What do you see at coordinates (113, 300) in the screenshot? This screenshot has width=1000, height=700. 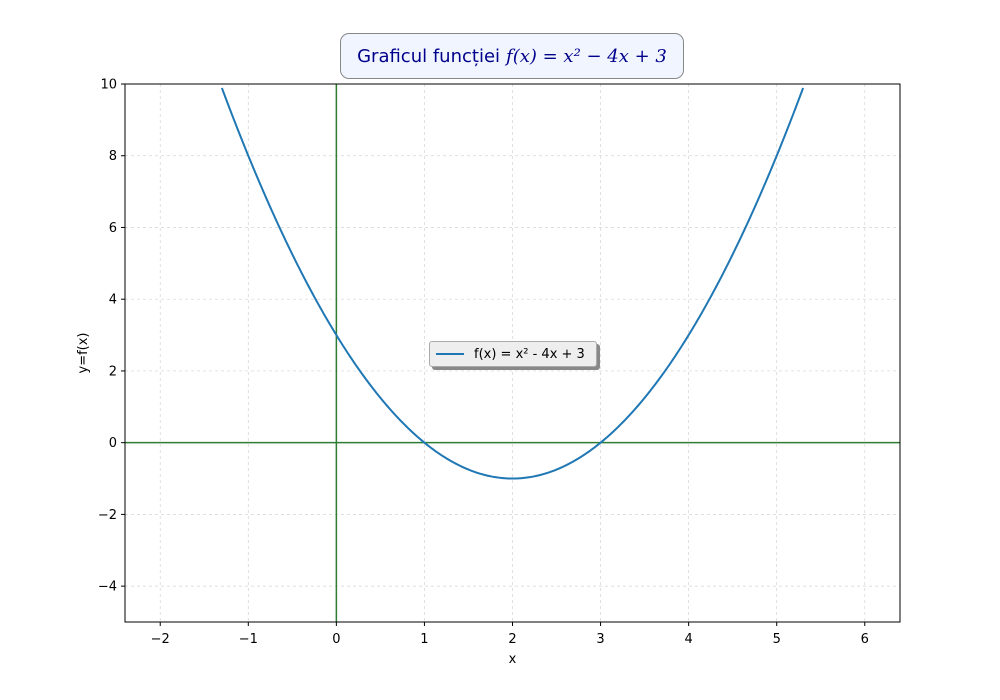 I see `y-tick-label: 4` at bounding box center [113, 300].